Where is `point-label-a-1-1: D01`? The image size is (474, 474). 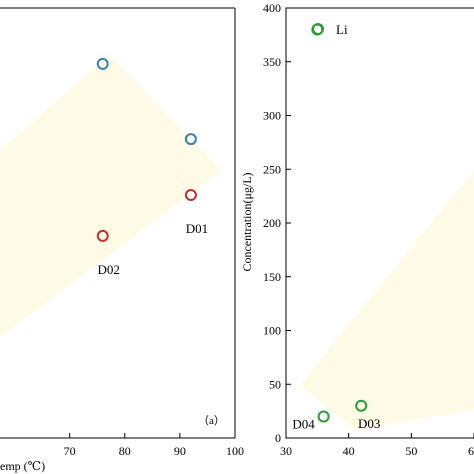 point-label-a-1-1: D01 is located at coordinates (197, 228).